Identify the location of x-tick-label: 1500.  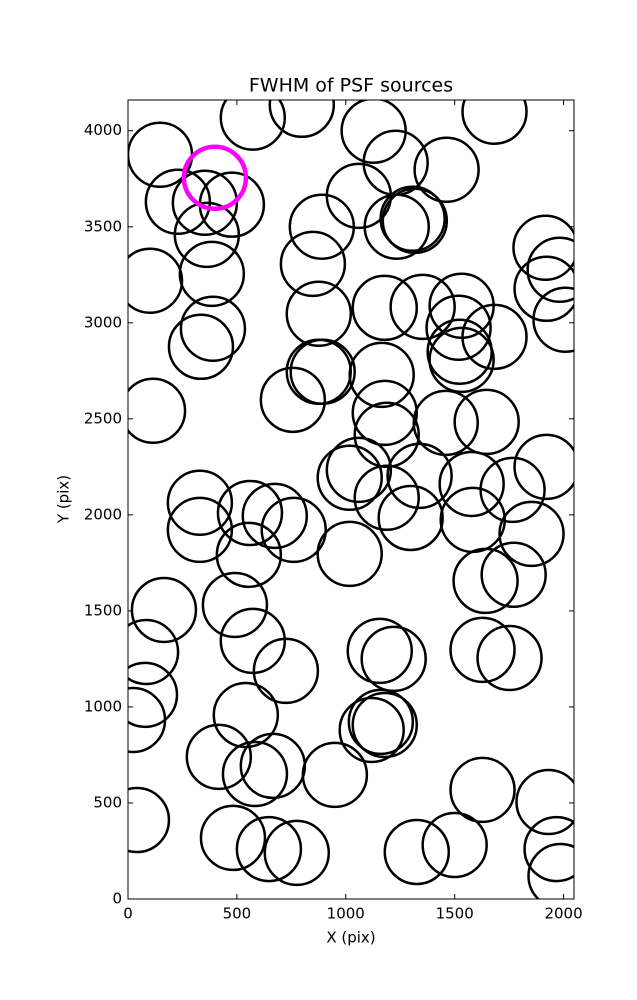
(455, 914).